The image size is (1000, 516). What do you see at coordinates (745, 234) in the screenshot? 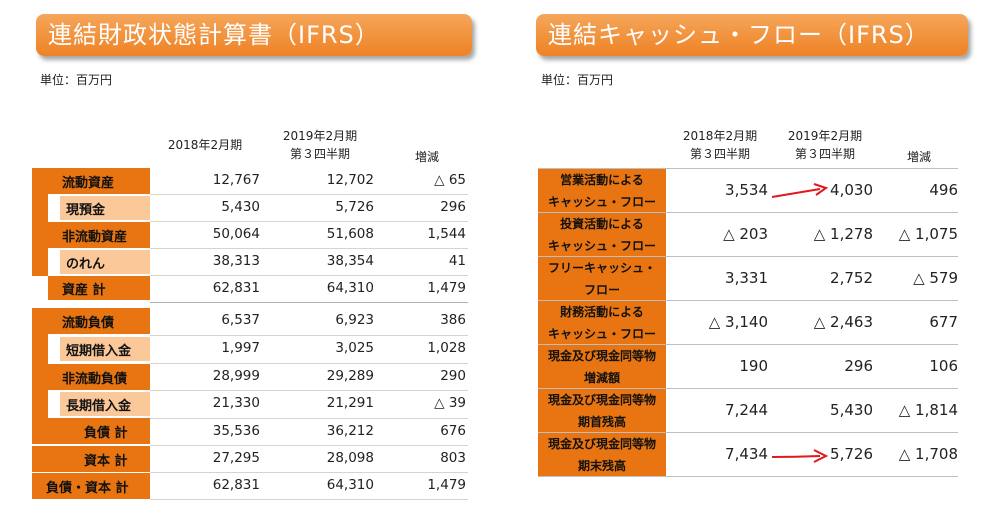
I see `cf-cell-2018: △ 203` at bounding box center [745, 234].